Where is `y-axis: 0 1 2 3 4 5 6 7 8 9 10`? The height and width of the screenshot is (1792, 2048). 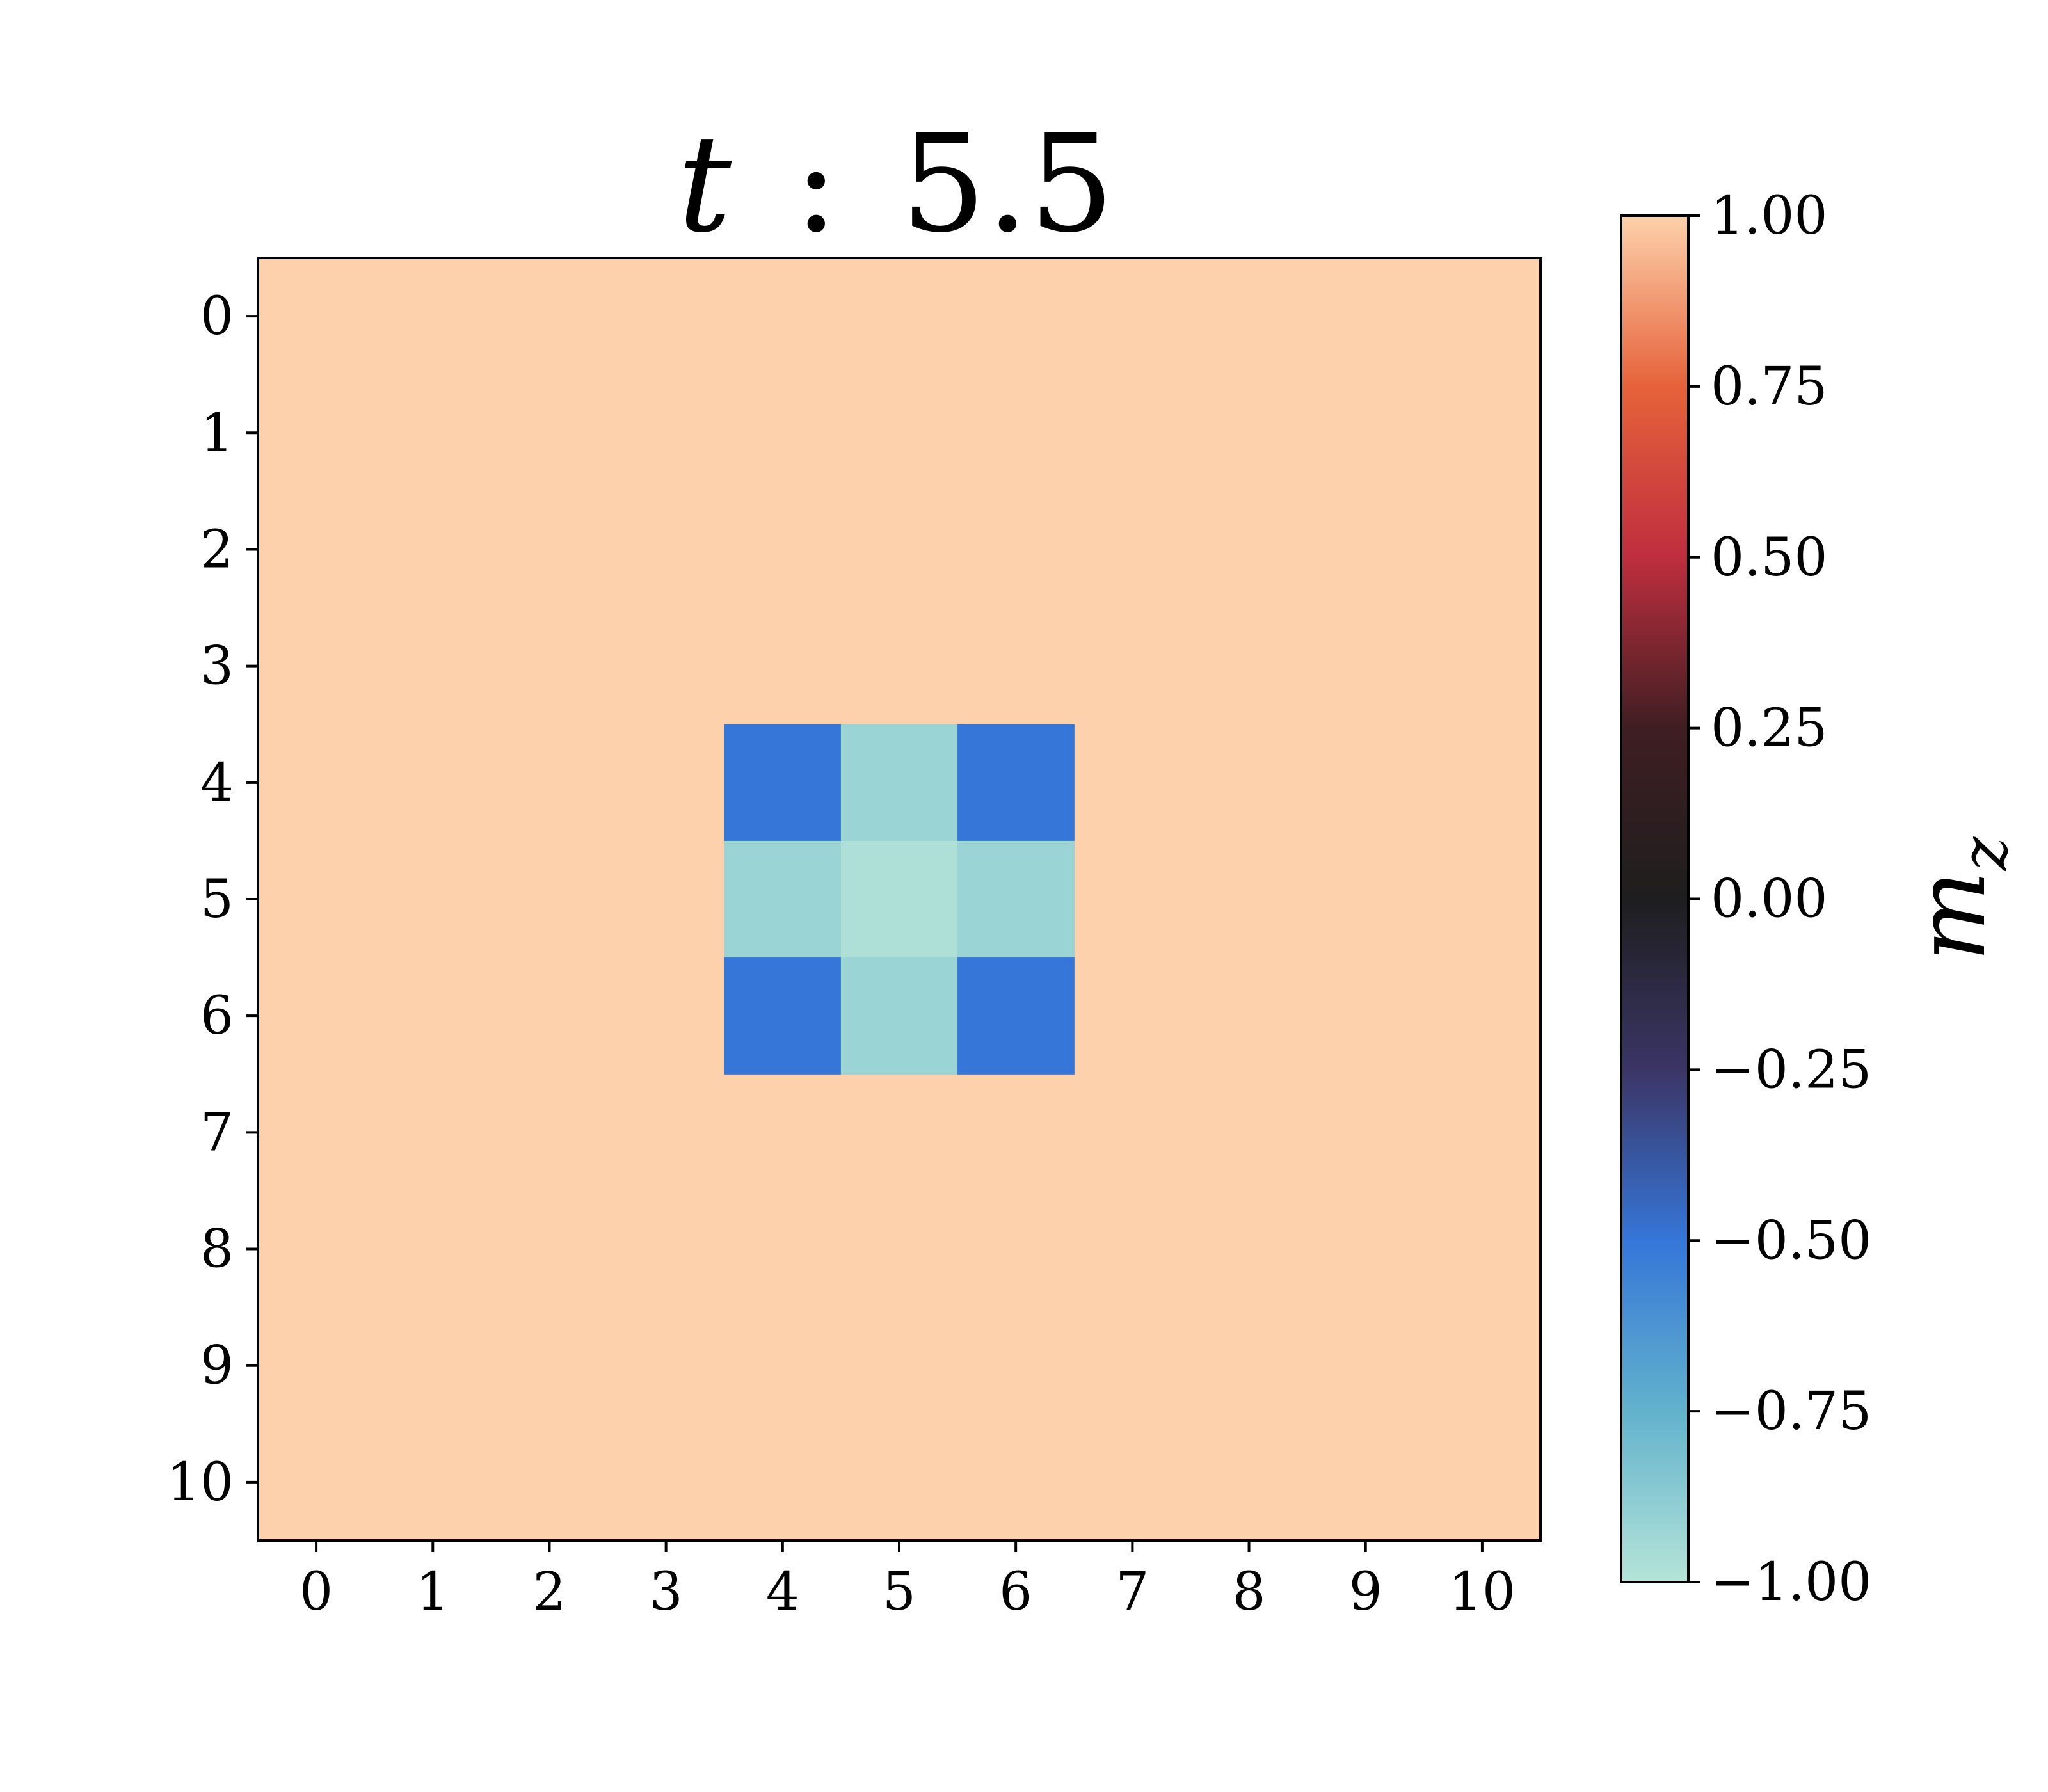 y-axis: 0 1 2 3 4 5 6 7 8 9 10 is located at coordinates (212, 899).